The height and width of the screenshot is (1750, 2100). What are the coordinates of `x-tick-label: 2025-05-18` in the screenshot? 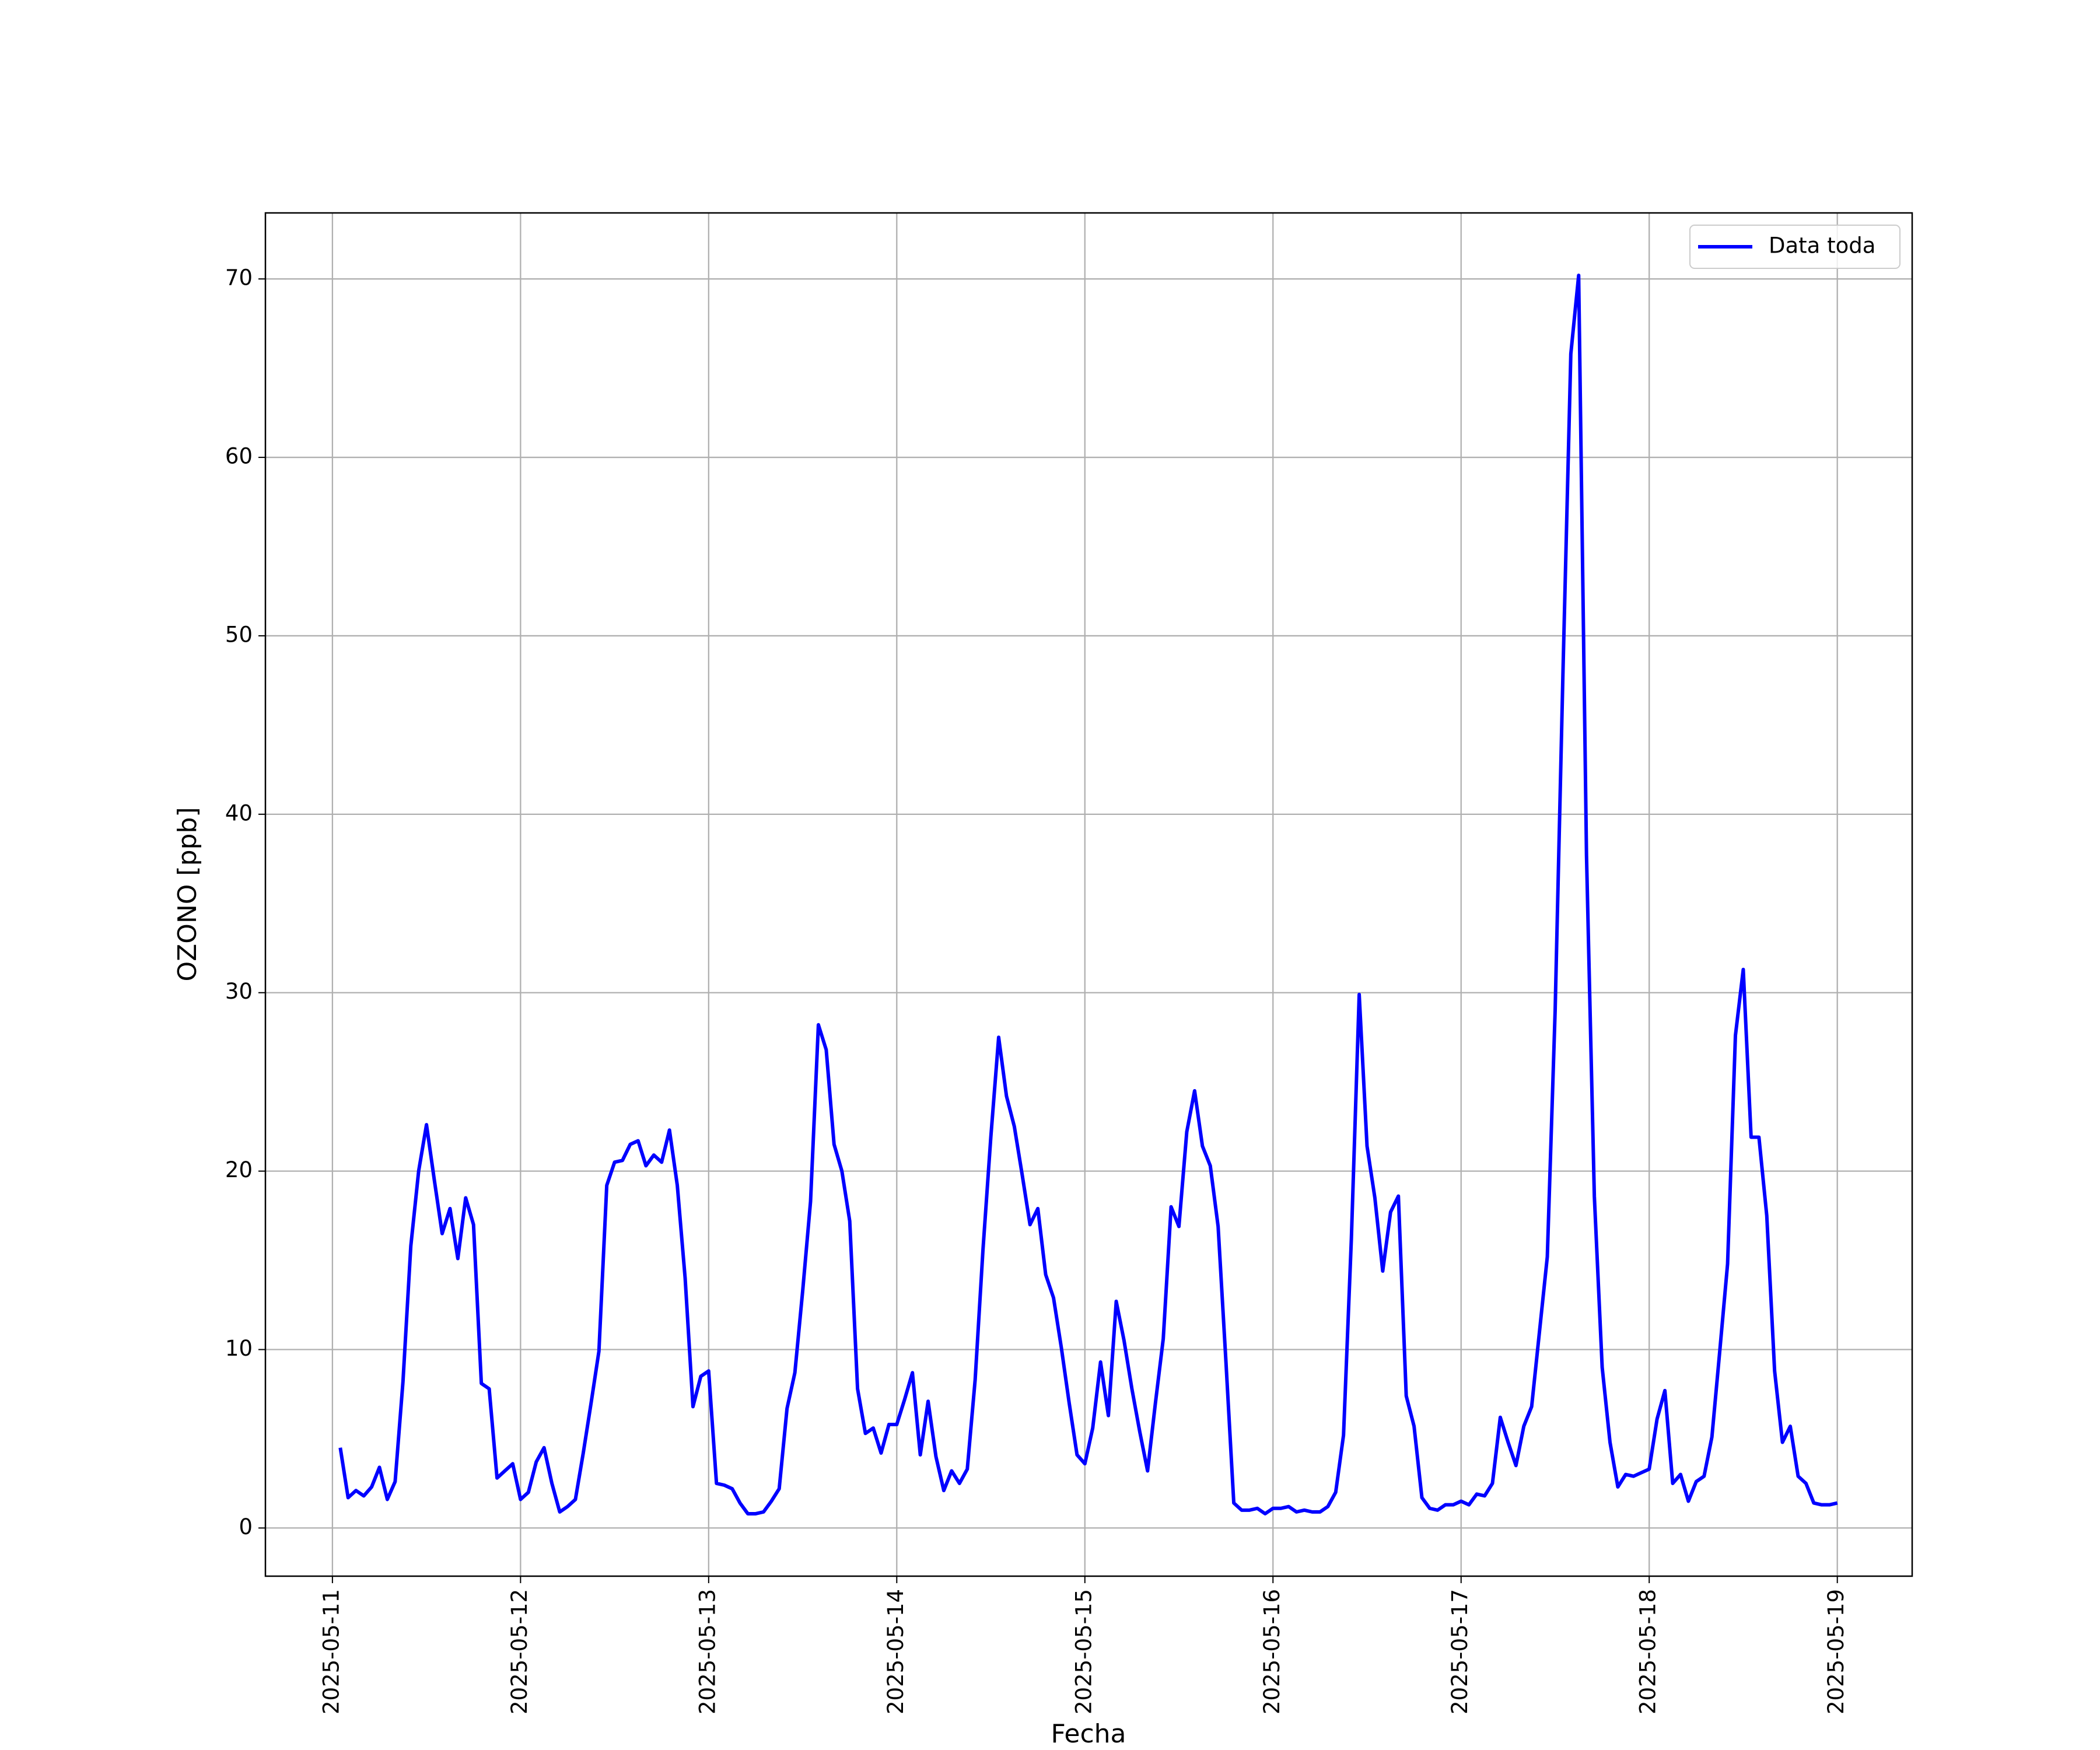 It's located at (1648, 1651).